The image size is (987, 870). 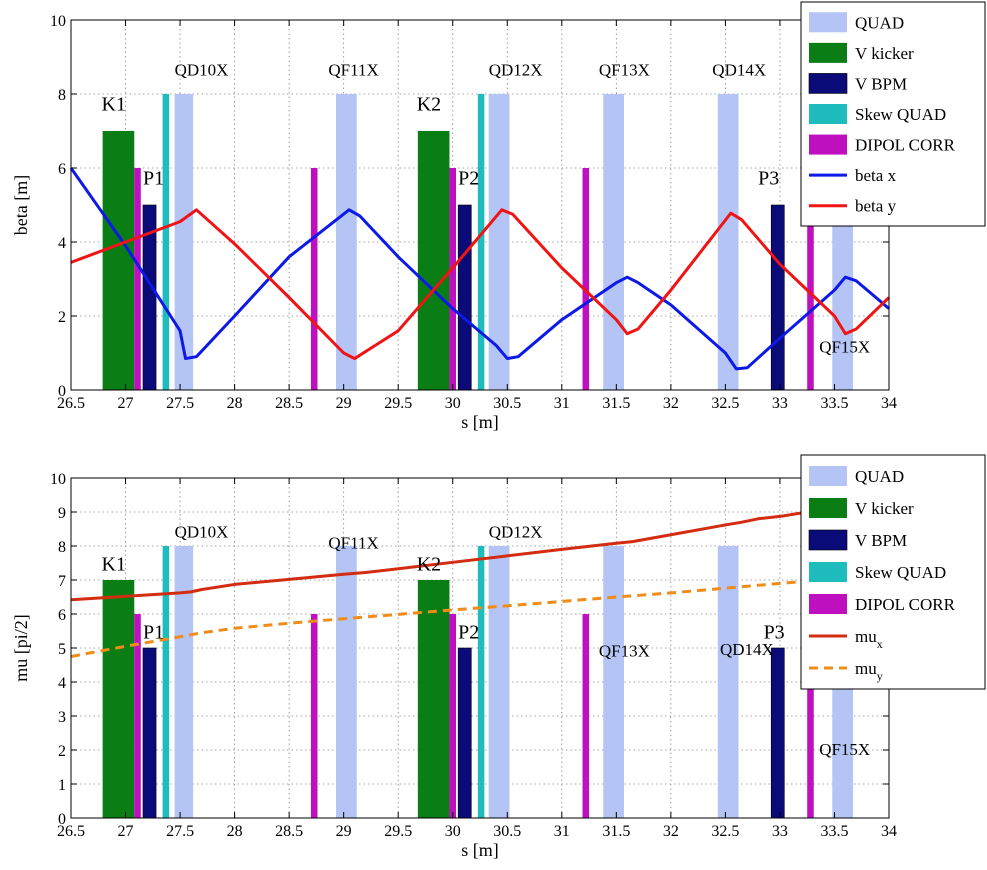 What do you see at coordinates (884, 508) in the screenshot?
I see `legend-label: V kicker` at bounding box center [884, 508].